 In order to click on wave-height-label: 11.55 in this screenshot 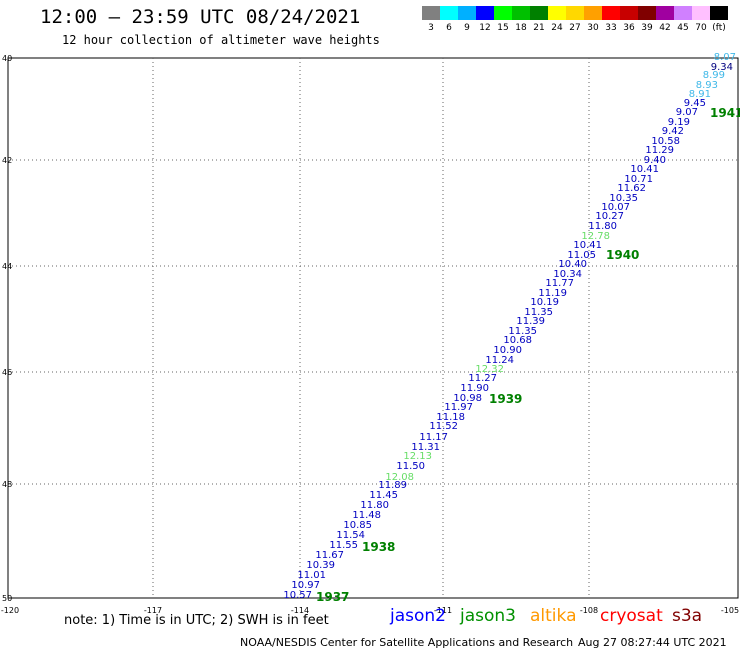, I will do `click(343, 545)`.